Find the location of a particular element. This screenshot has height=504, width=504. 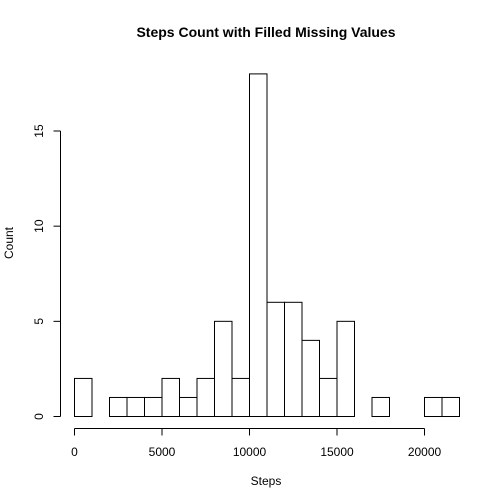

x-axis: 0 5000 10000 15000 20000 is located at coordinates (256, 443).